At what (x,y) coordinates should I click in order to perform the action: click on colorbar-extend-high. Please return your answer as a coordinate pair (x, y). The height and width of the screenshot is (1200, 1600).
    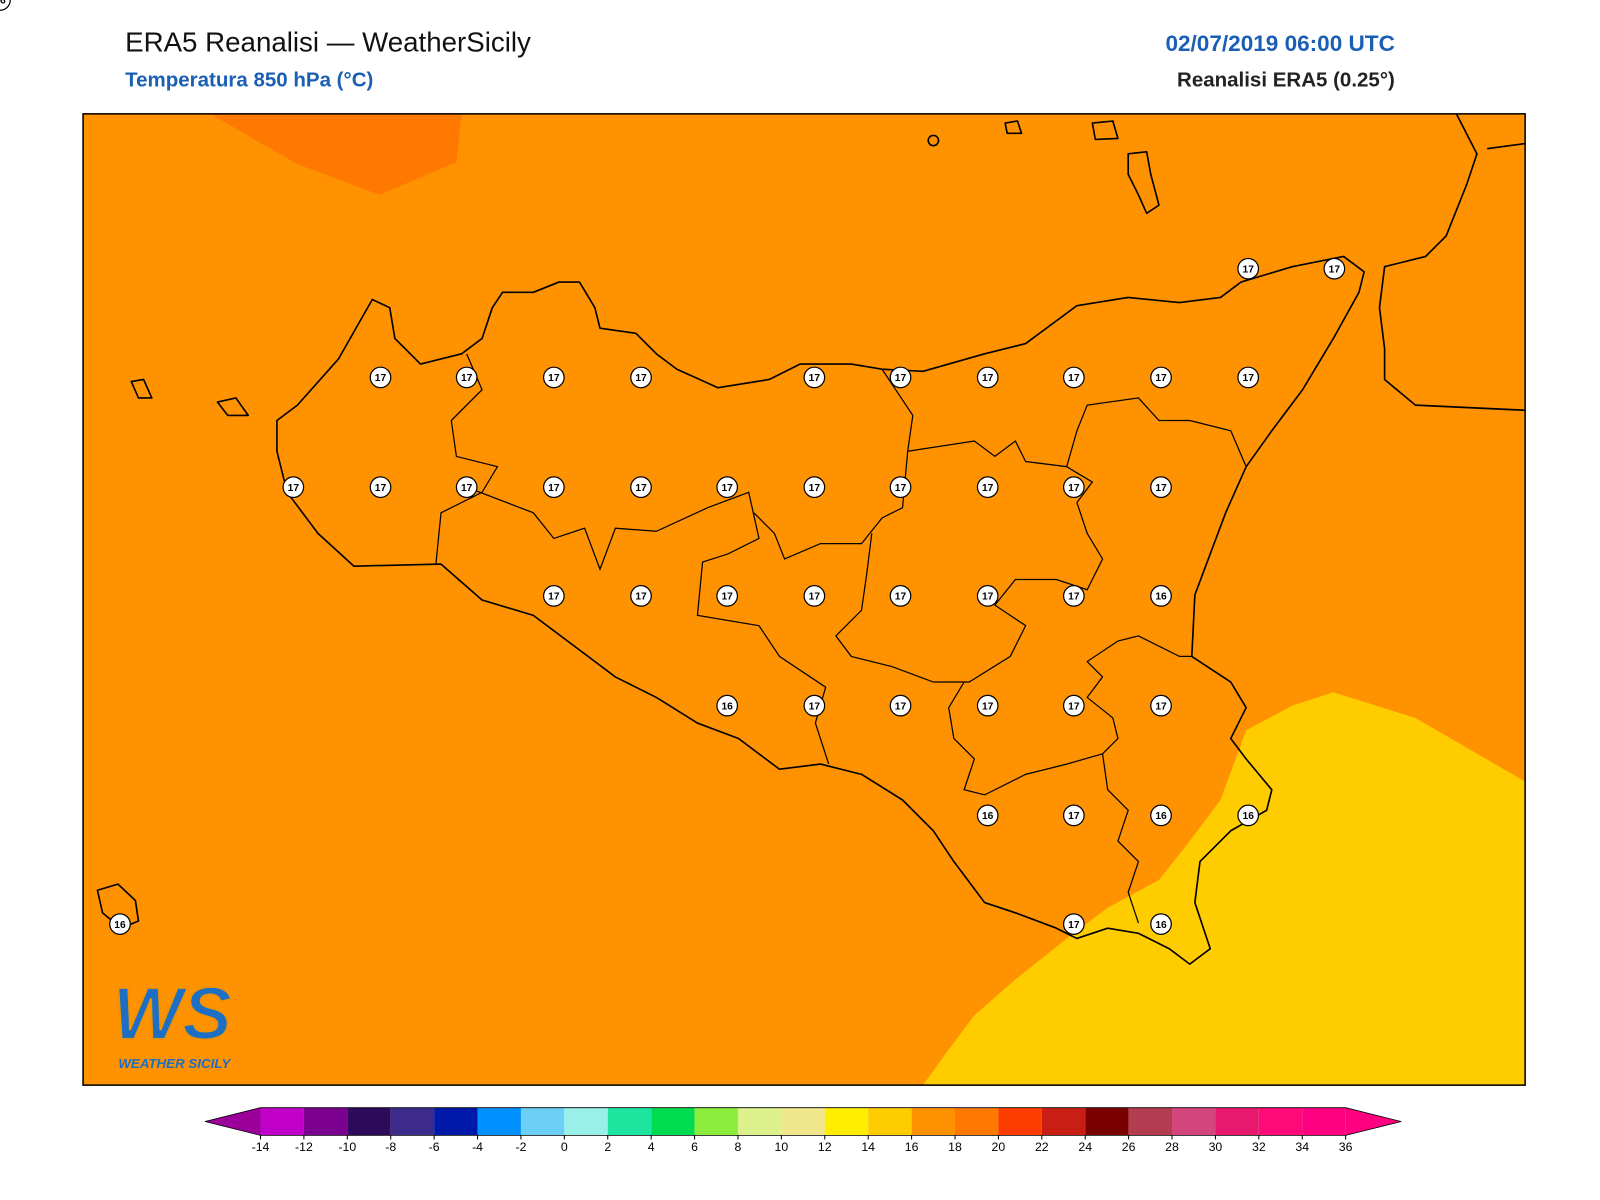
    Looking at the image, I should click on (1373, 1121).